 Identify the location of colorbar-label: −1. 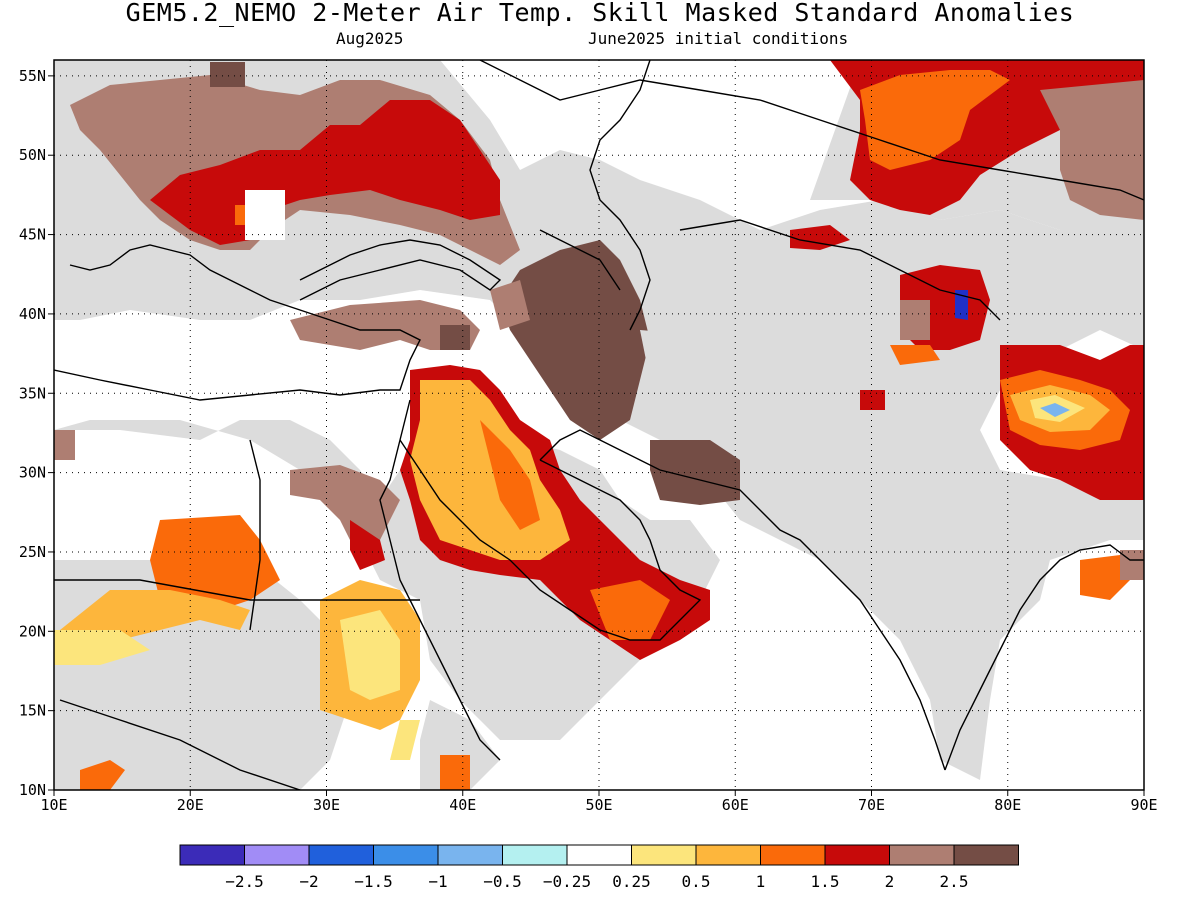
(437, 881).